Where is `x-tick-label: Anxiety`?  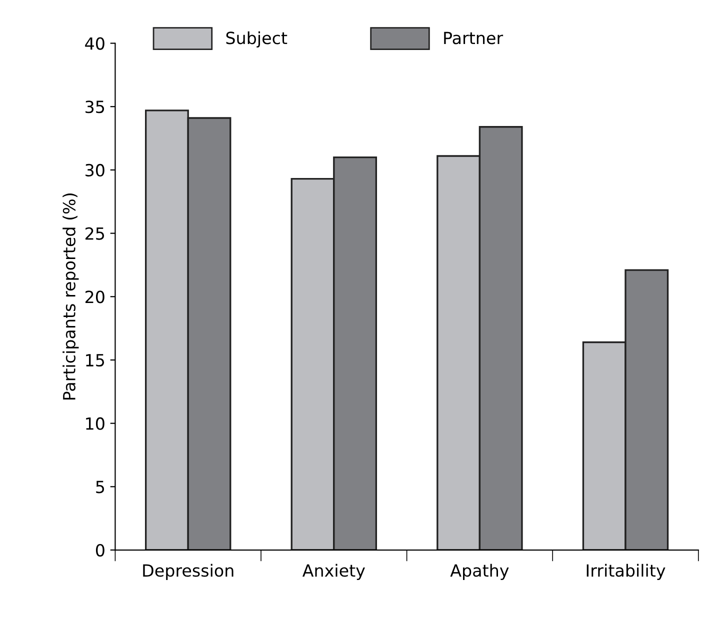
x-tick-label: Anxiety is located at coordinates (333, 572).